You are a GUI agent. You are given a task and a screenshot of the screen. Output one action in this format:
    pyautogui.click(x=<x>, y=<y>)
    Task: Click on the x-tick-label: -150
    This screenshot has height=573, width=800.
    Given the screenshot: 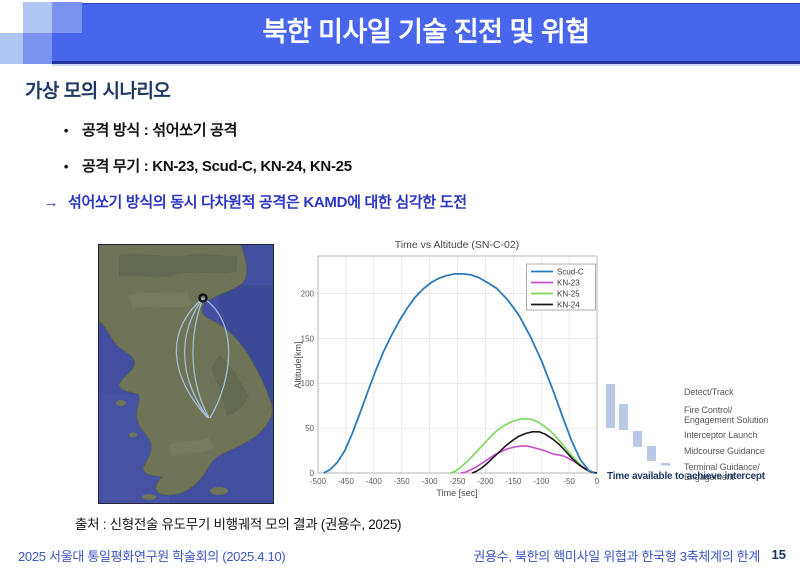 What is the action you would take?
    pyautogui.click(x=513, y=481)
    